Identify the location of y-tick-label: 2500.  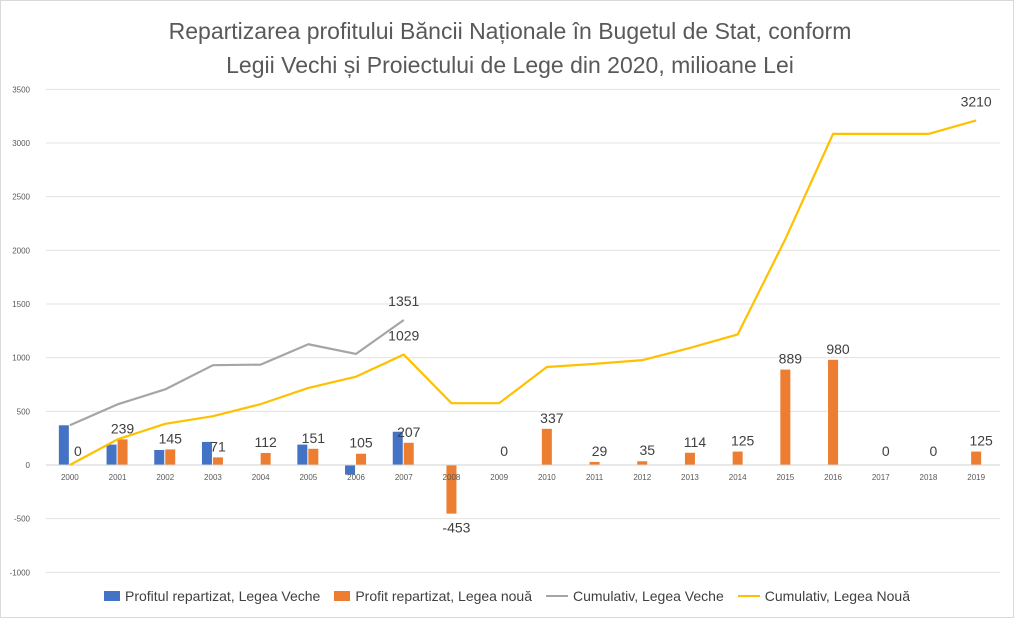
(21, 197).